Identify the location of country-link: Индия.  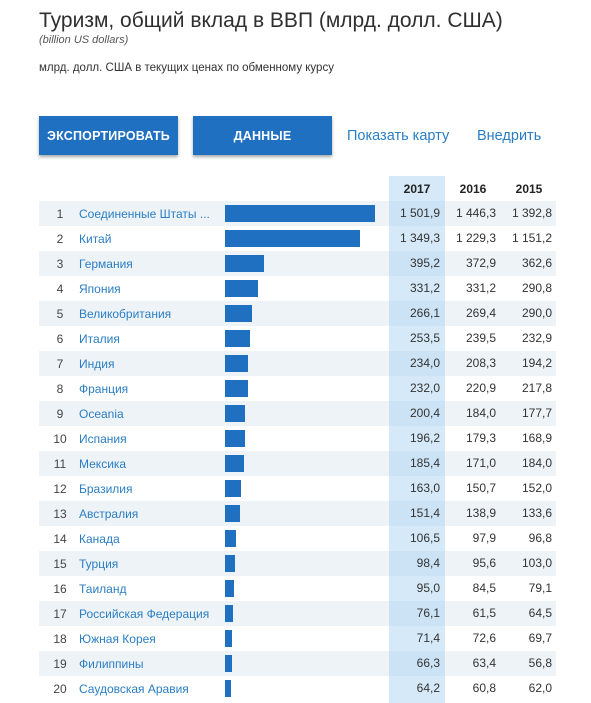
(97, 364).